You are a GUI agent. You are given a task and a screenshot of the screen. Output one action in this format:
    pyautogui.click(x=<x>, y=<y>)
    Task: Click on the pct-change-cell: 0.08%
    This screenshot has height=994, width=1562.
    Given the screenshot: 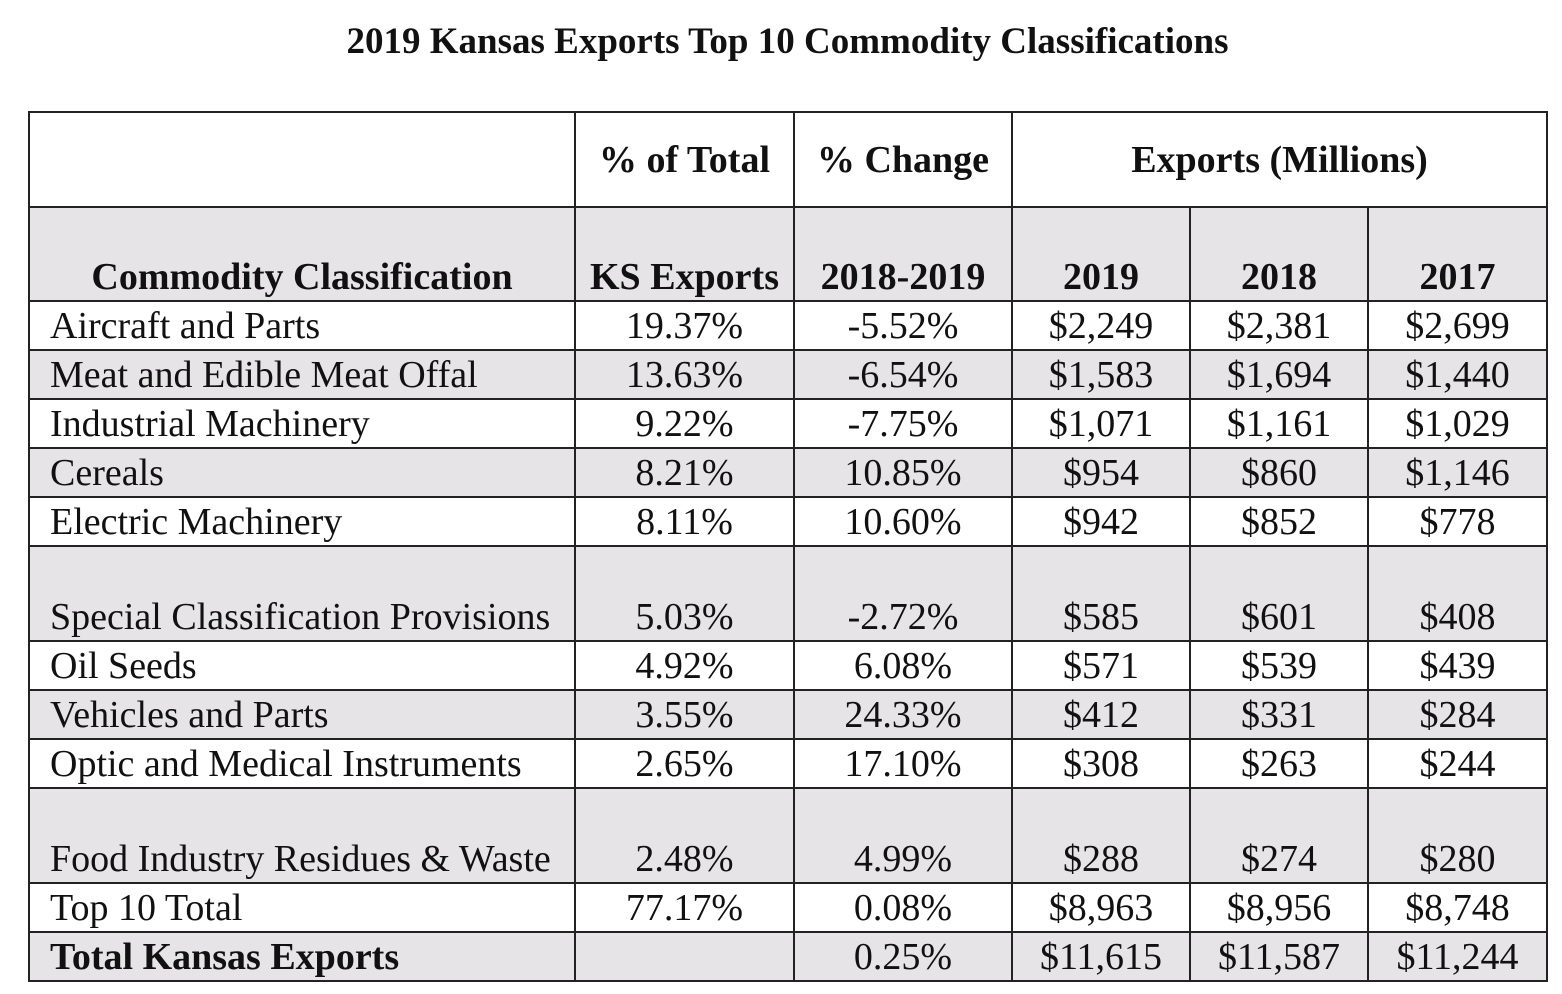 What is the action you would take?
    pyautogui.click(x=903, y=907)
    